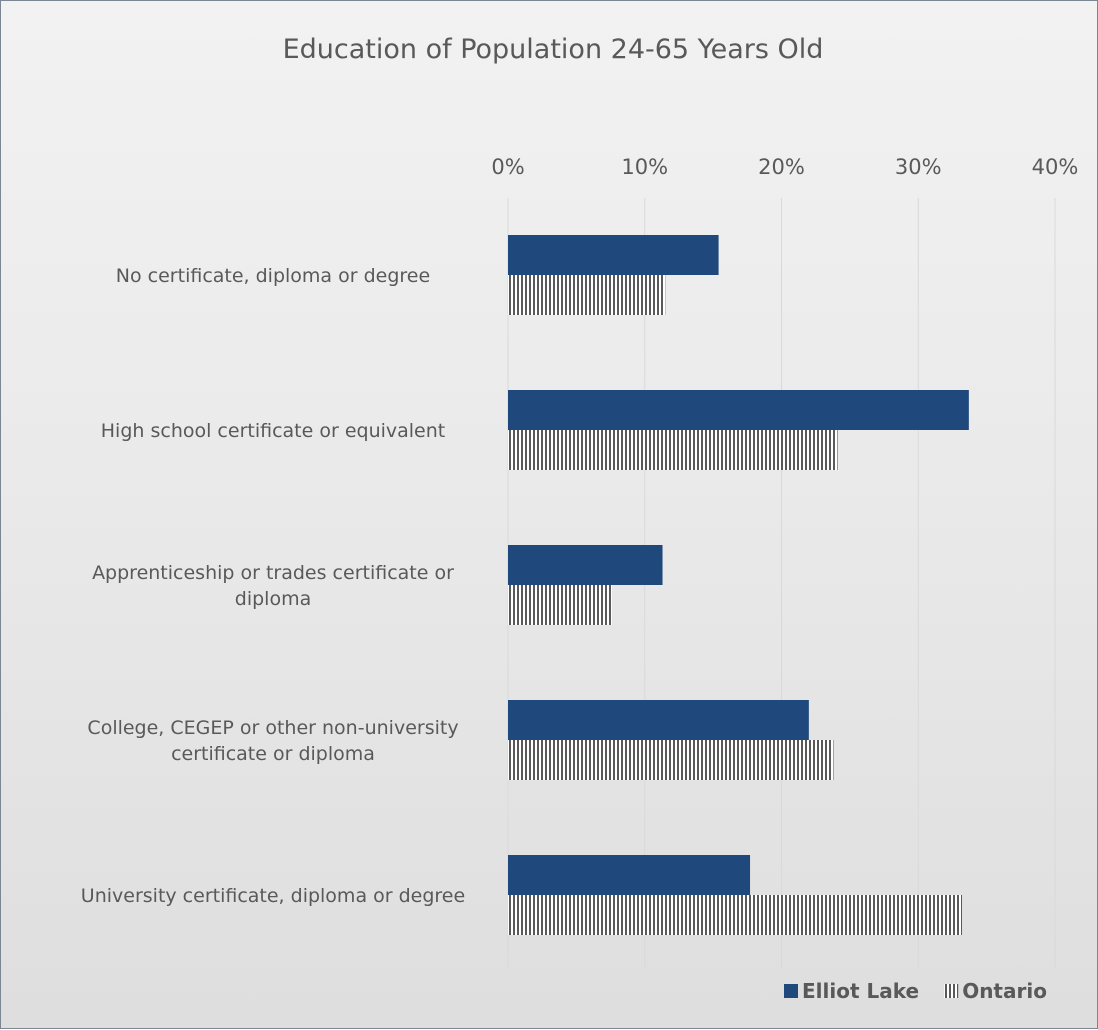 The image size is (1098, 1030). Describe the element at coordinates (1004, 991) in the screenshot. I see `legend-label: Ontario` at that location.